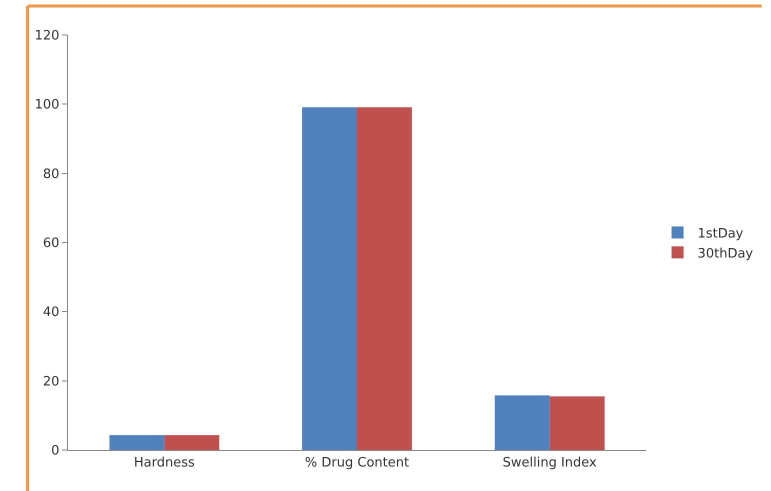 This screenshot has height=491, width=771. Describe the element at coordinates (726, 254) in the screenshot. I see `legend-label: 30thDay` at that location.